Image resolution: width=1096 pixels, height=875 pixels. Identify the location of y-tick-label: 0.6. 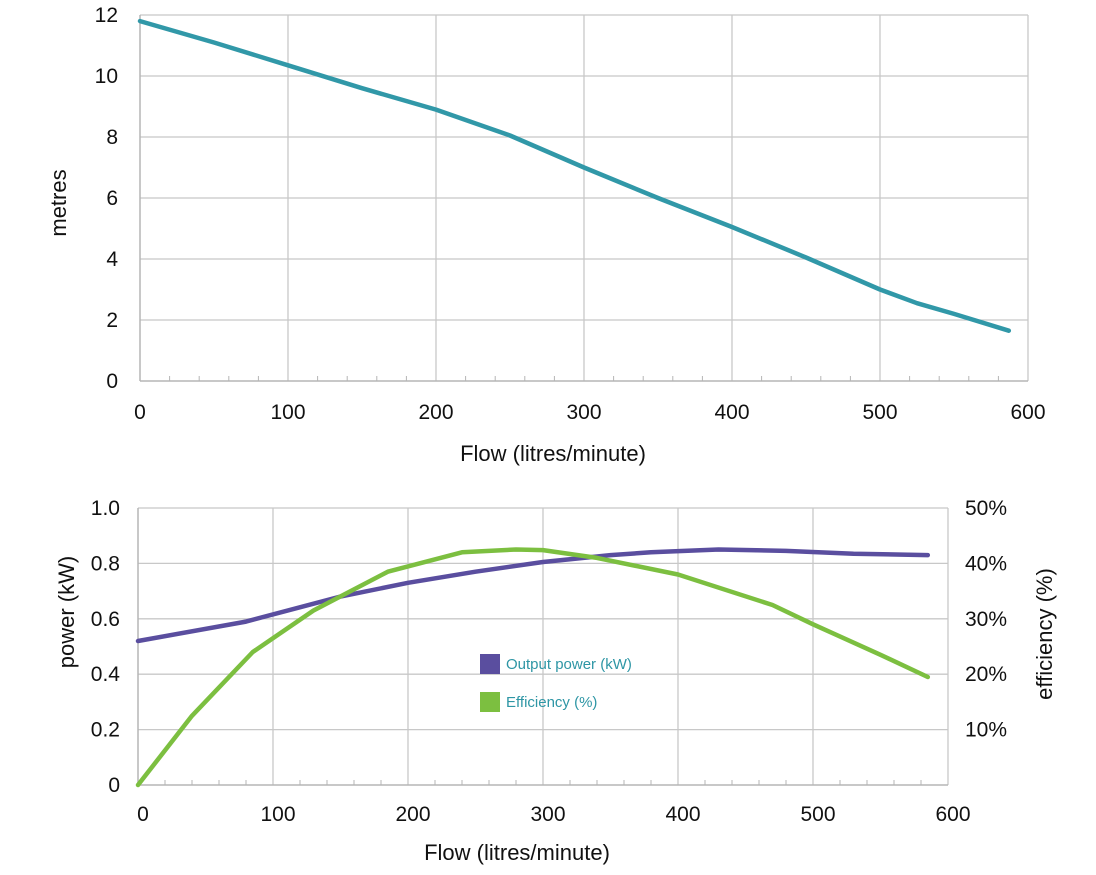
(105, 619).